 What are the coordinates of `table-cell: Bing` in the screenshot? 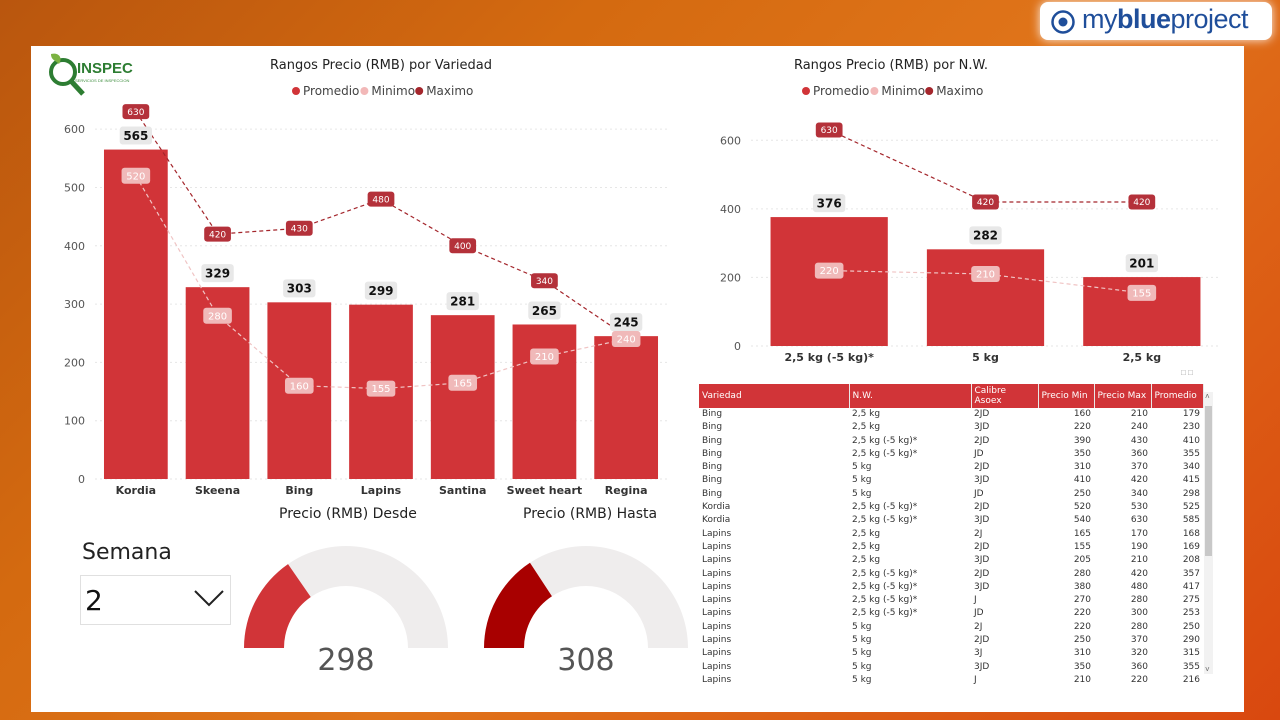 It's located at (712, 453).